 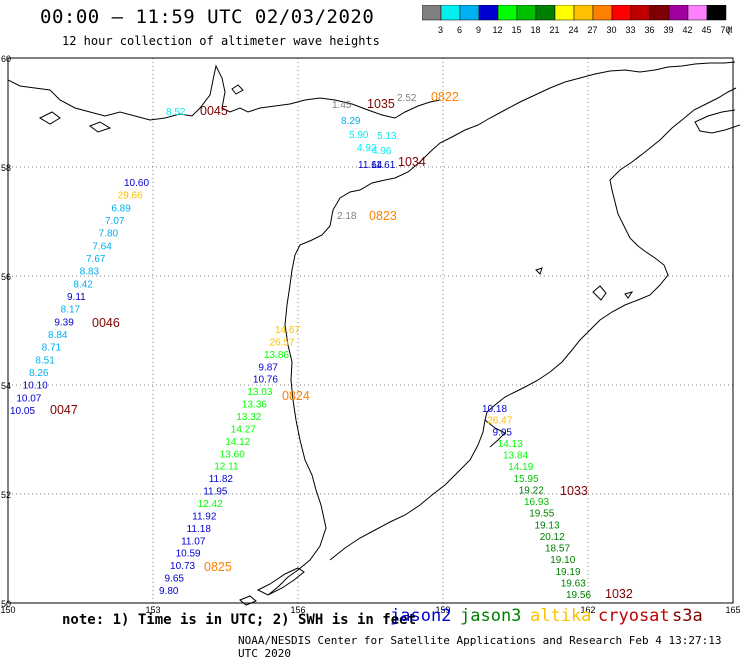 I want to click on color-scale-tick: 18, so click(x=535, y=30).